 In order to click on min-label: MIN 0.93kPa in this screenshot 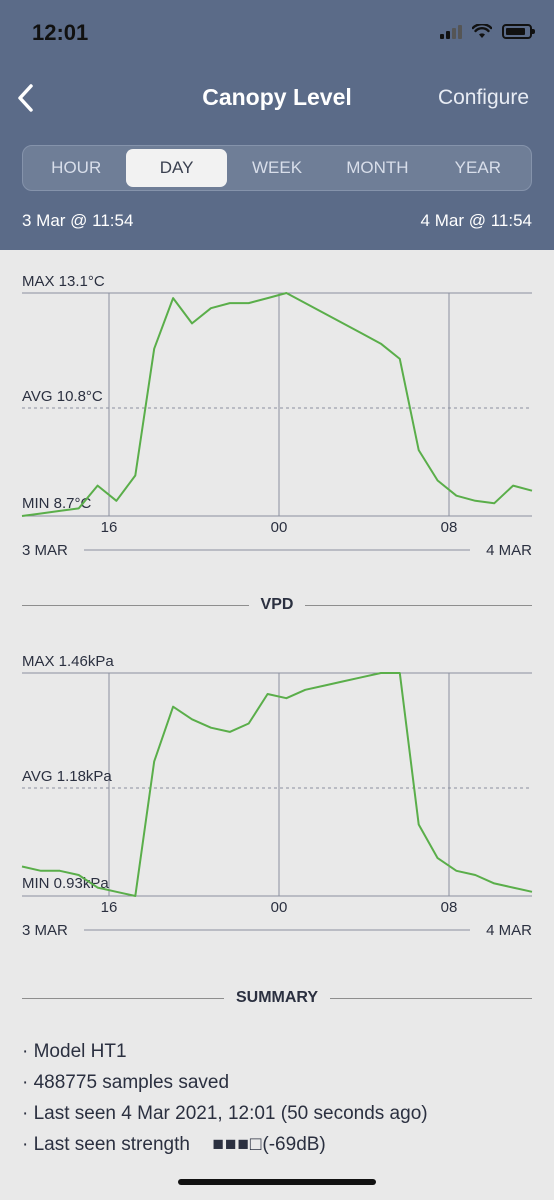, I will do `click(65, 883)`.